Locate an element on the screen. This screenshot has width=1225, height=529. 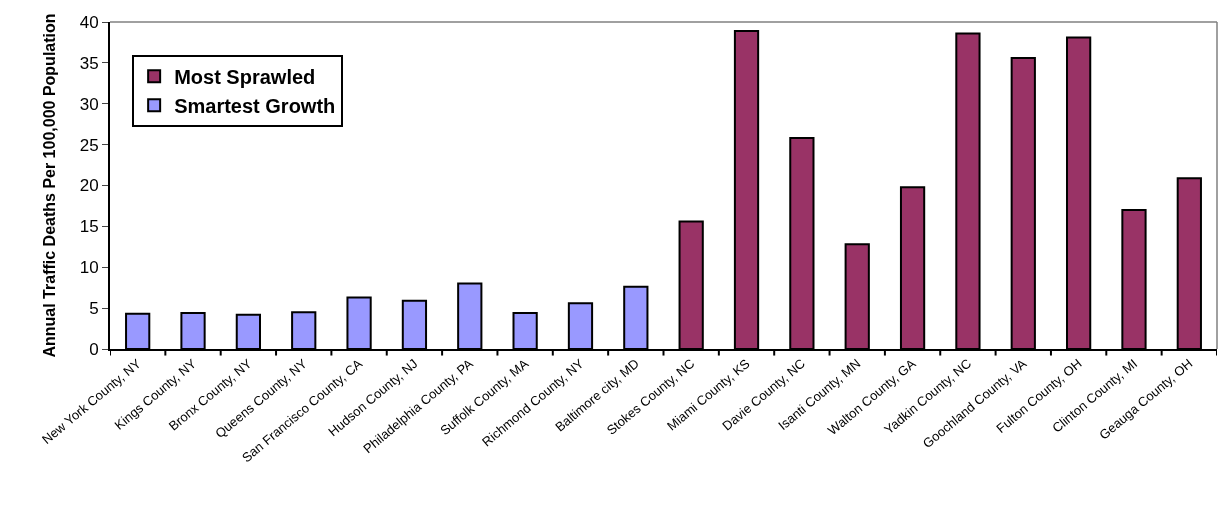
y-tick-label: 10 is located at coordinates (89, 268).